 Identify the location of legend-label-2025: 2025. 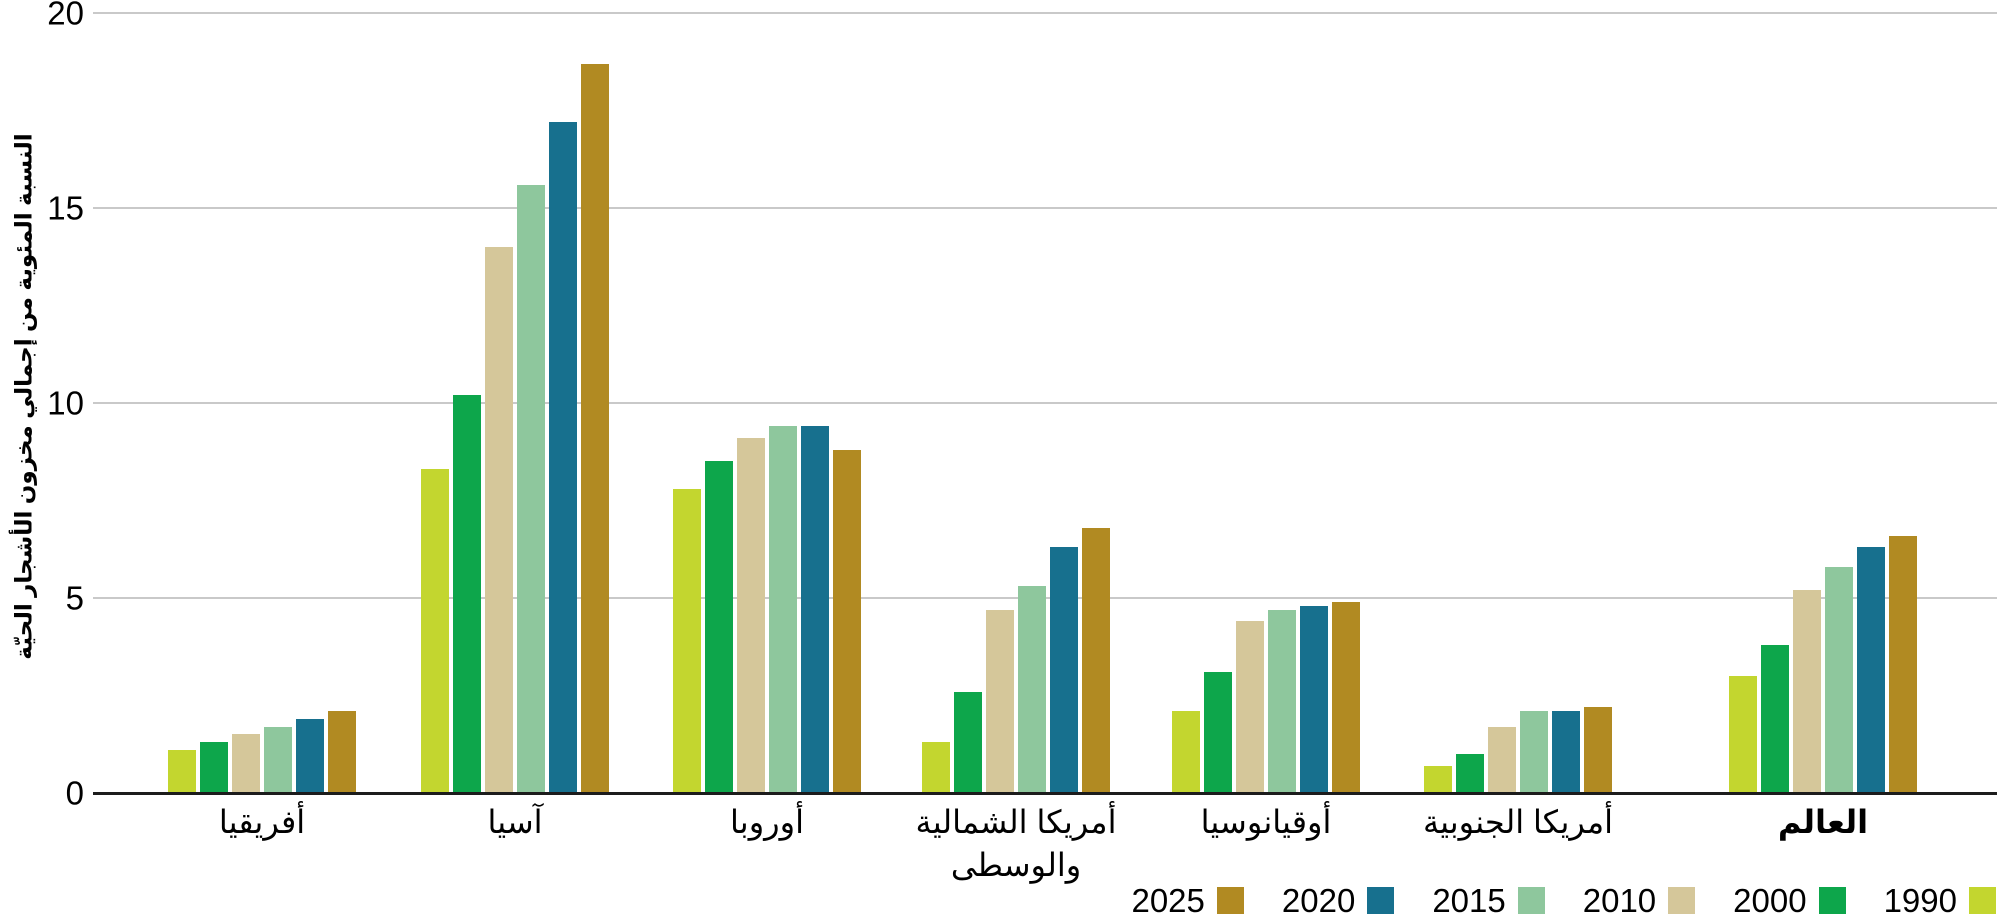
(1168, 900).